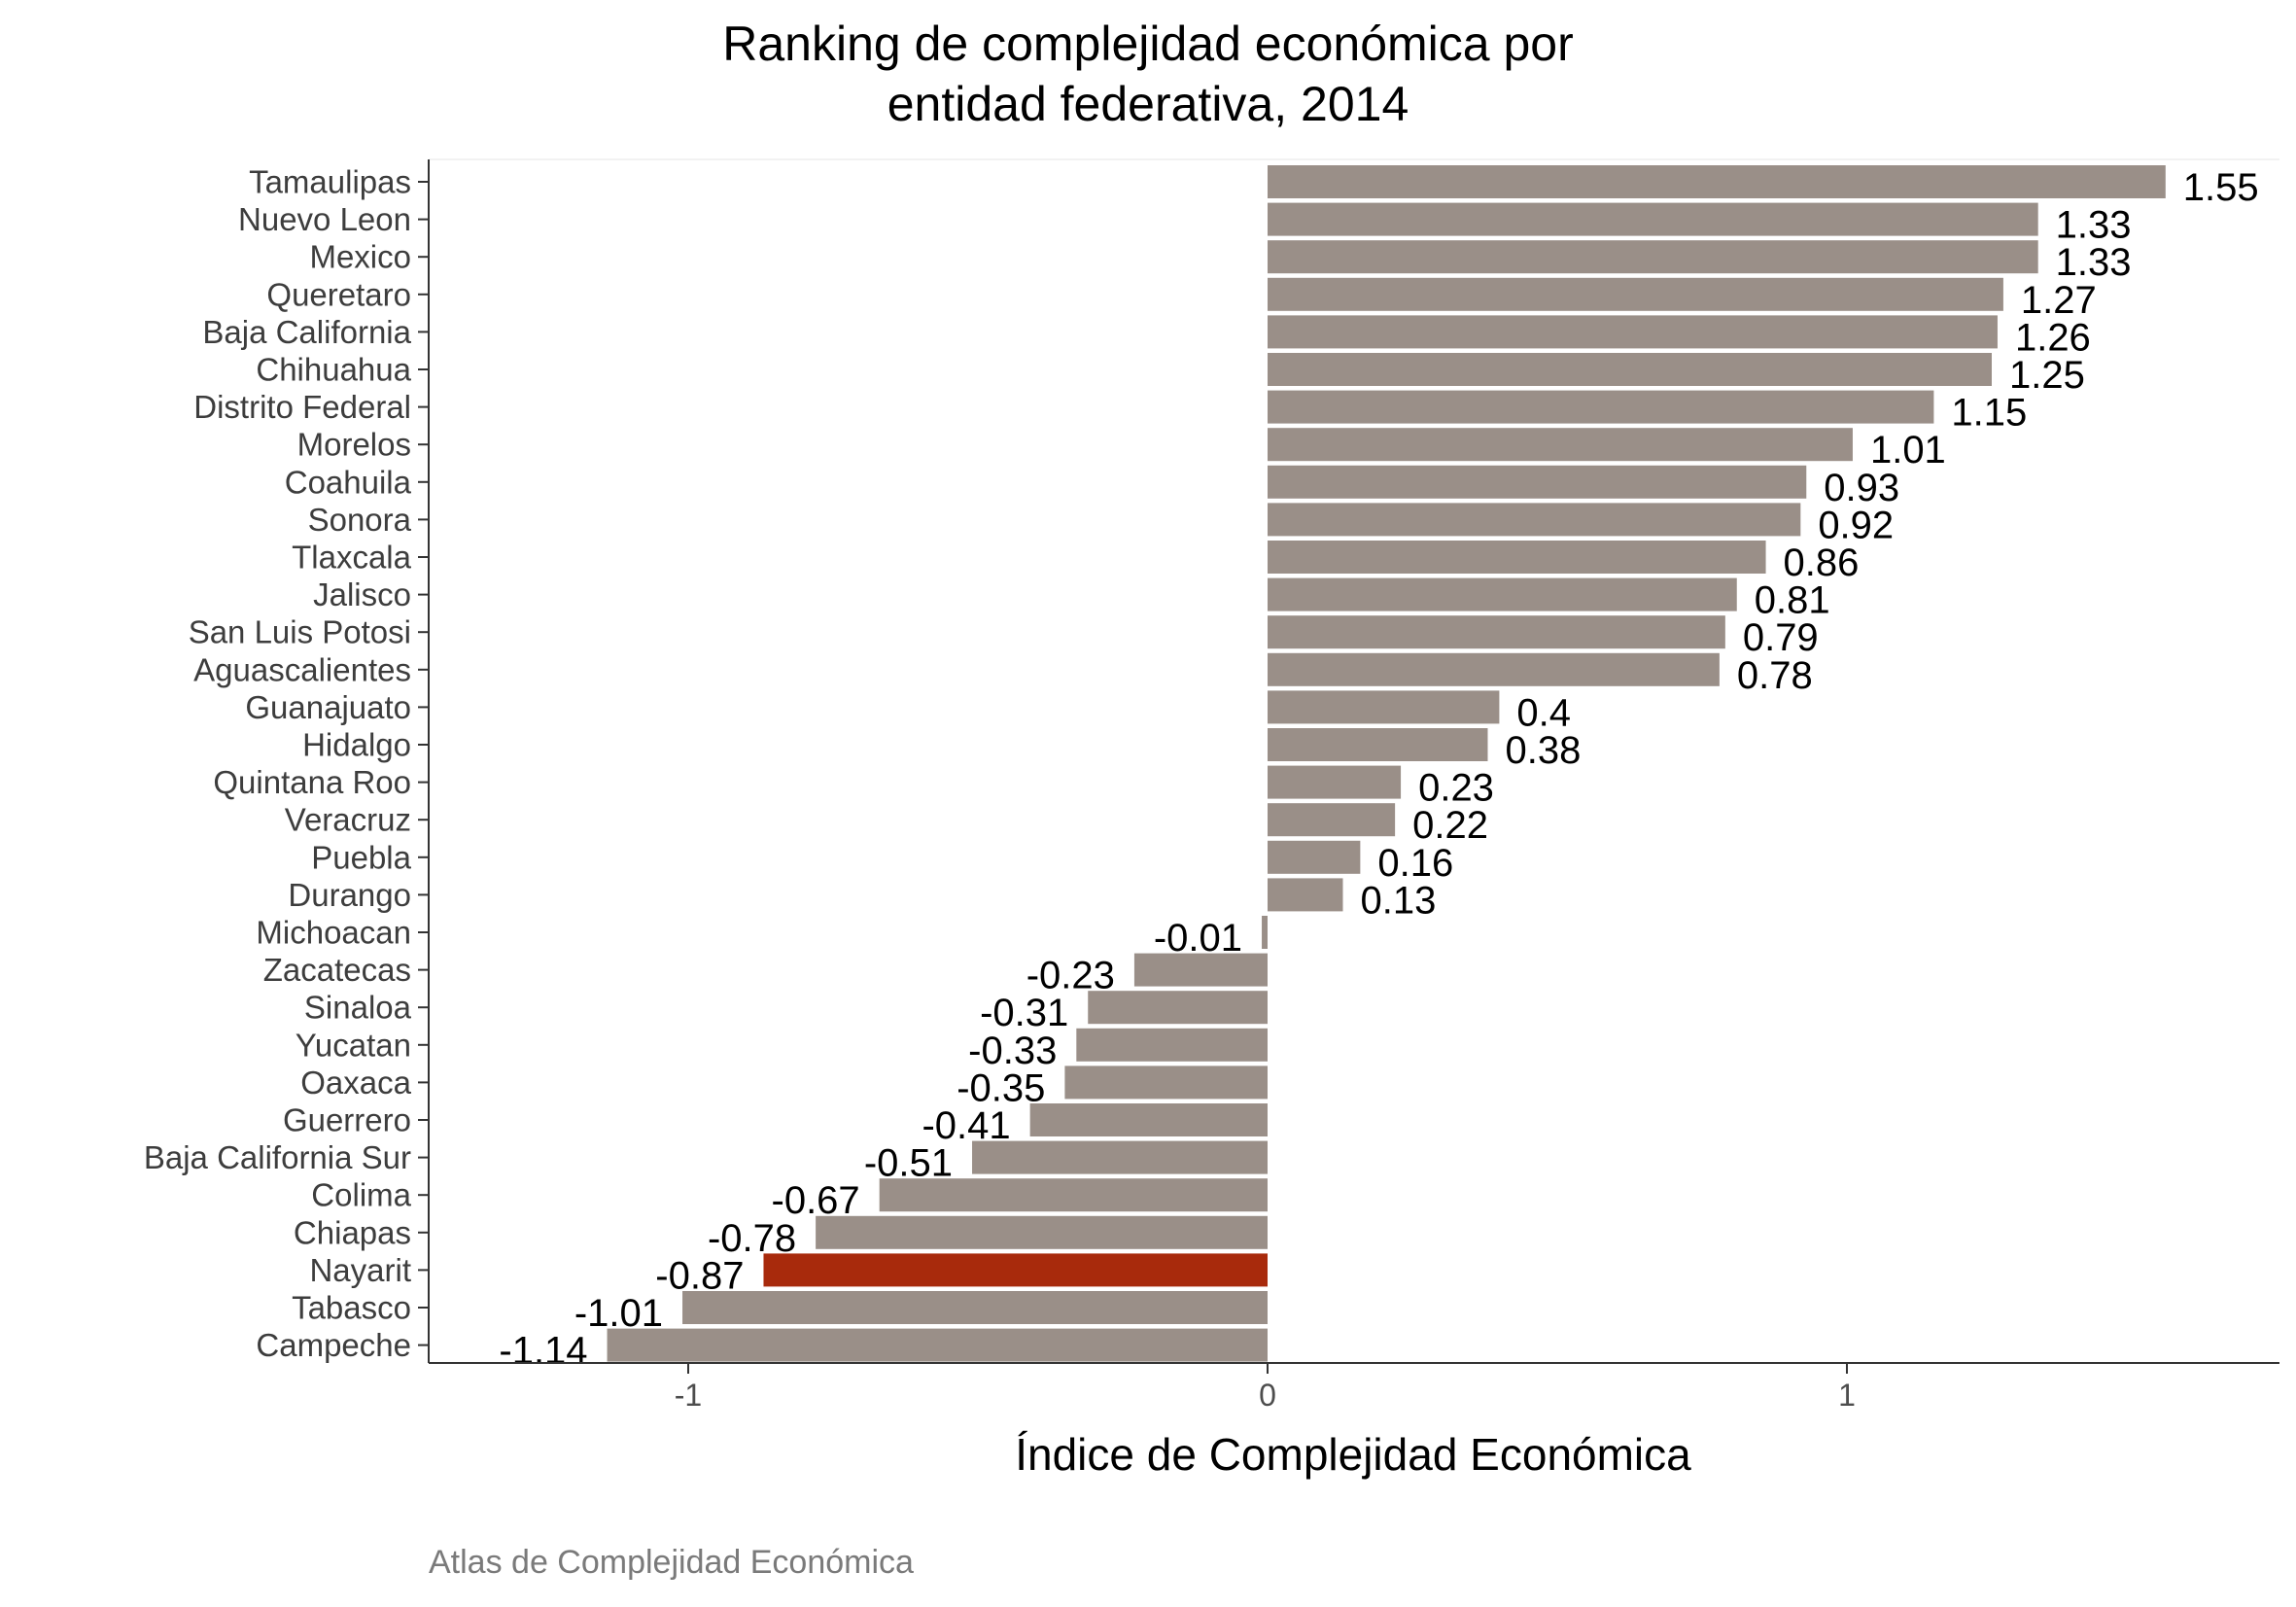 The image size is (2296, 1607). Describe the element at coordinates (1847, 1395) in the screenshot. I see `x-tick-label-2: 1` at that location.